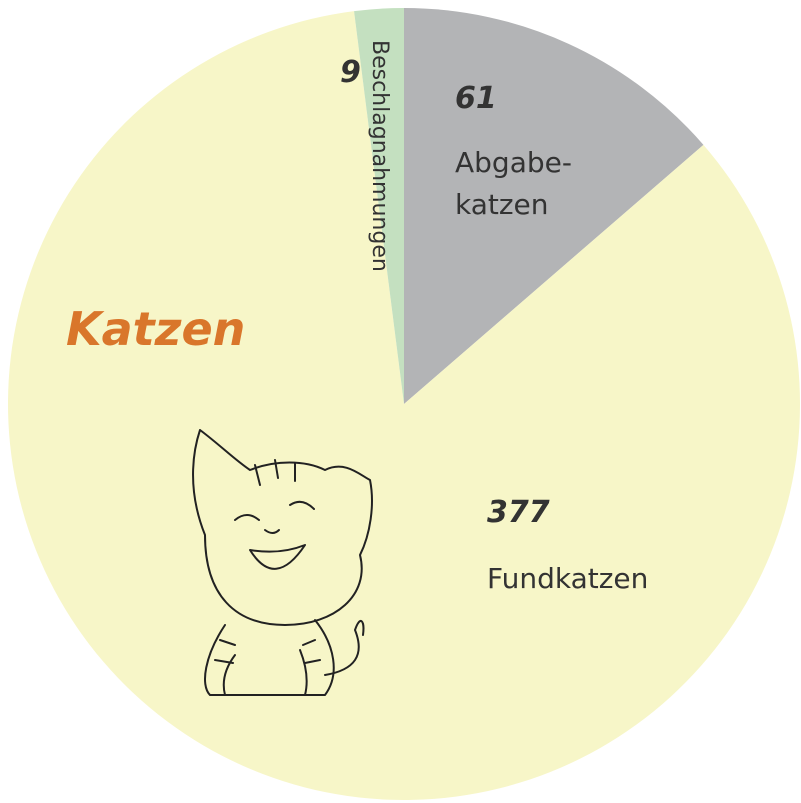 The image size is (801, 803). What do you see at coordinates (513, 183) in the screenshot?
I see `category-label: Abgabe-katzen` at bounding box center [513, 183].